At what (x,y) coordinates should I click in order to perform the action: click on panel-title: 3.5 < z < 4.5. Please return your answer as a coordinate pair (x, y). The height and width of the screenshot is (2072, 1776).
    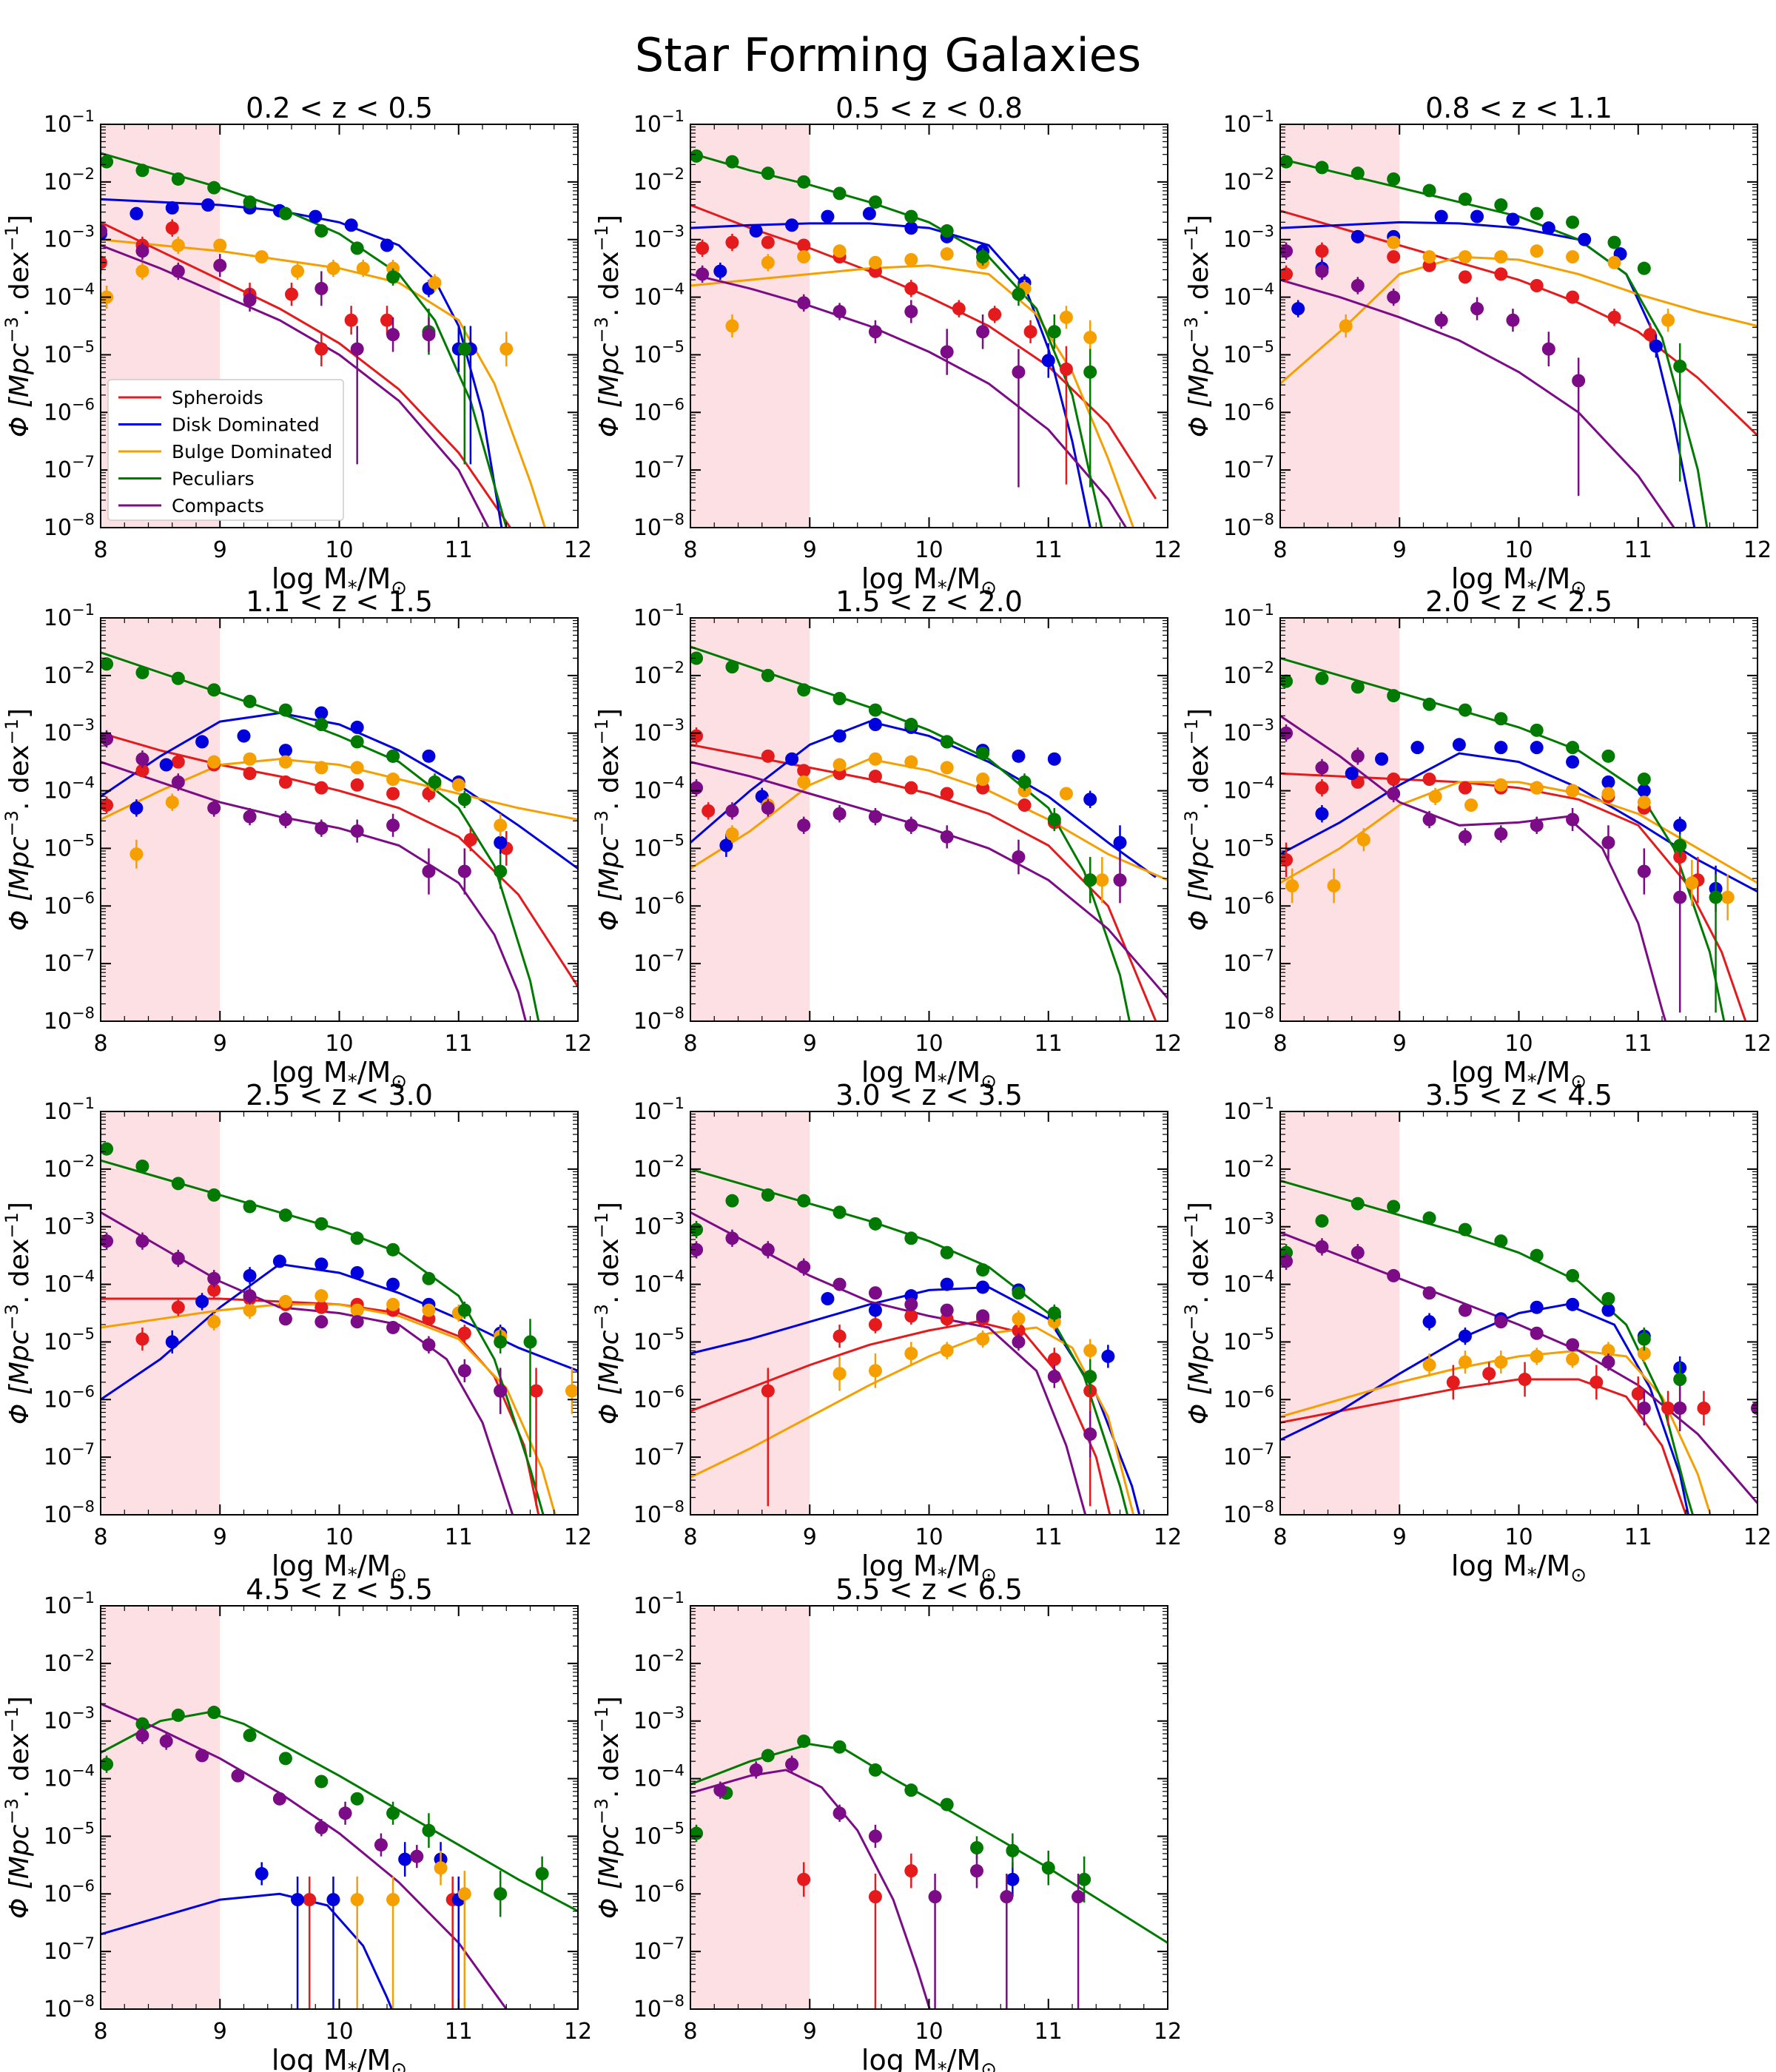
    Looking at the image, I should click on (1518, 1095).